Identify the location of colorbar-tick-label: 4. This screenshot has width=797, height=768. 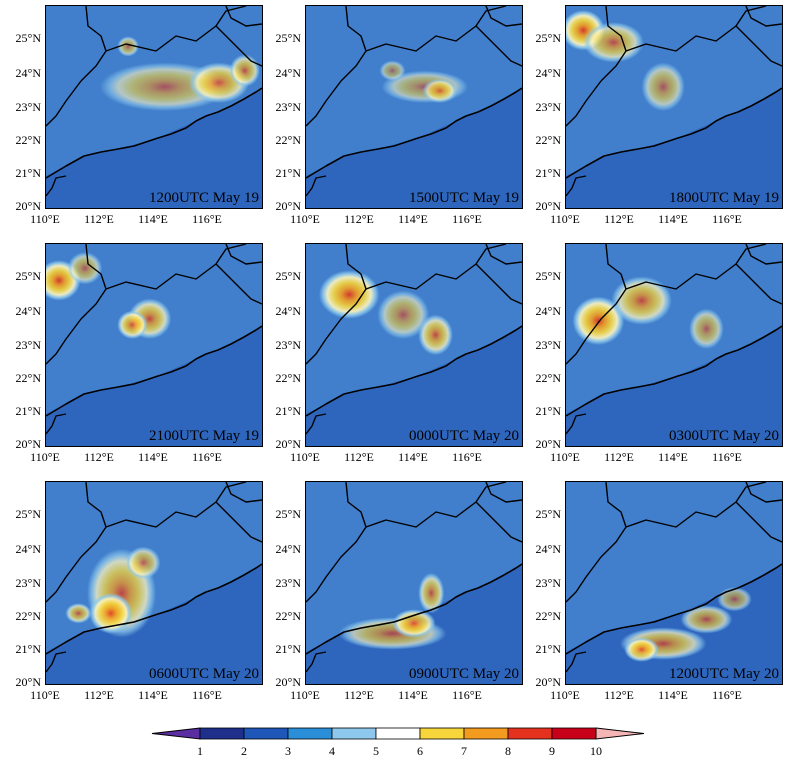
(332, 751).